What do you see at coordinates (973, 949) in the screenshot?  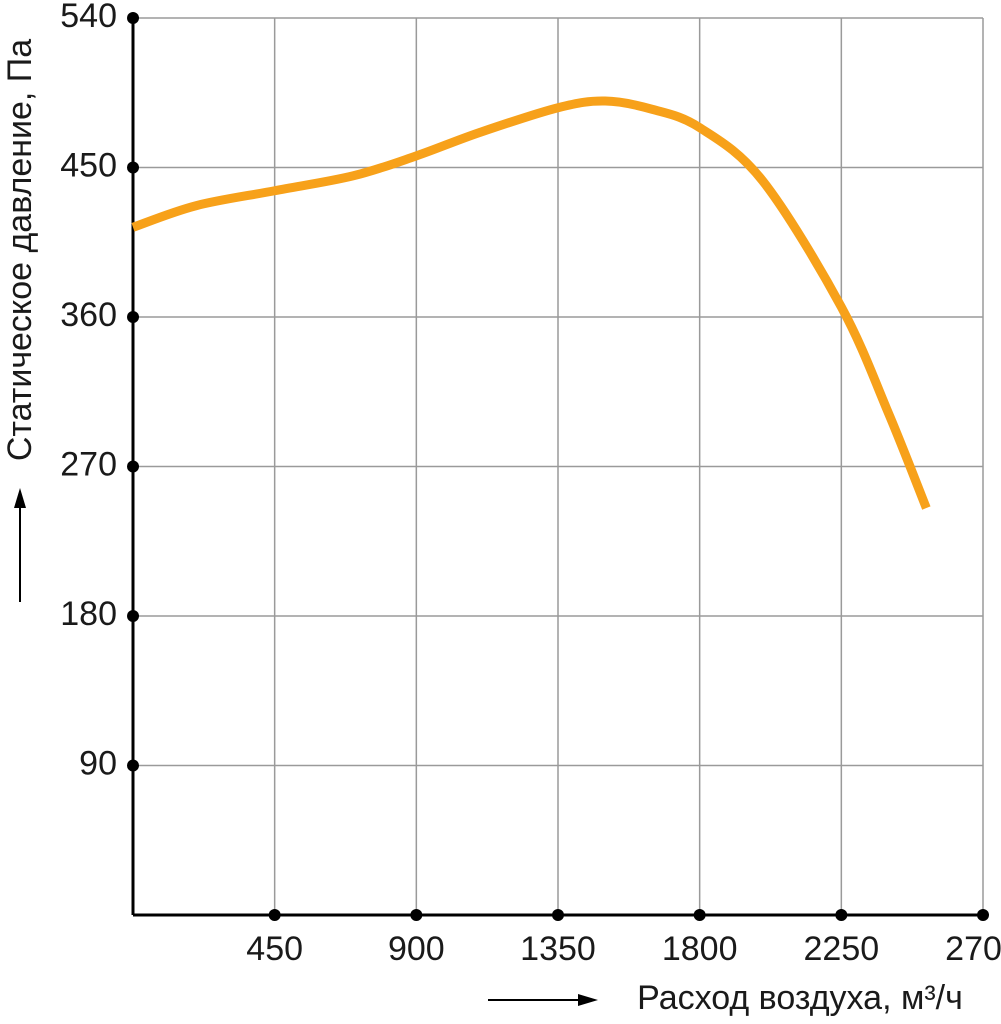 I see `x-tick-label: 2700` at bounding box center [973, 949].